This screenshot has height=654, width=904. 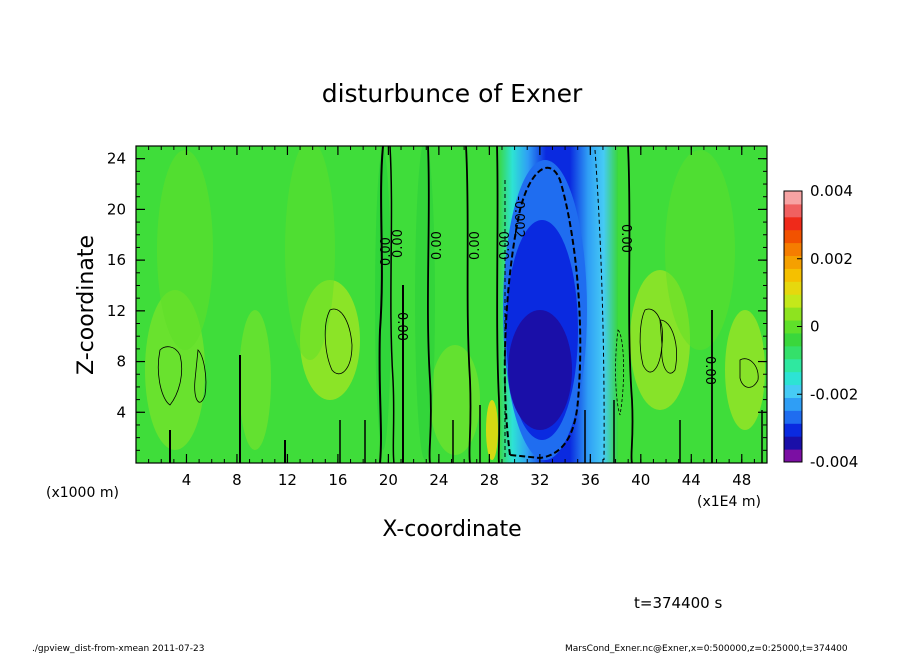 I want to click on y-tick-label: 4, so click(x=121, y=412).